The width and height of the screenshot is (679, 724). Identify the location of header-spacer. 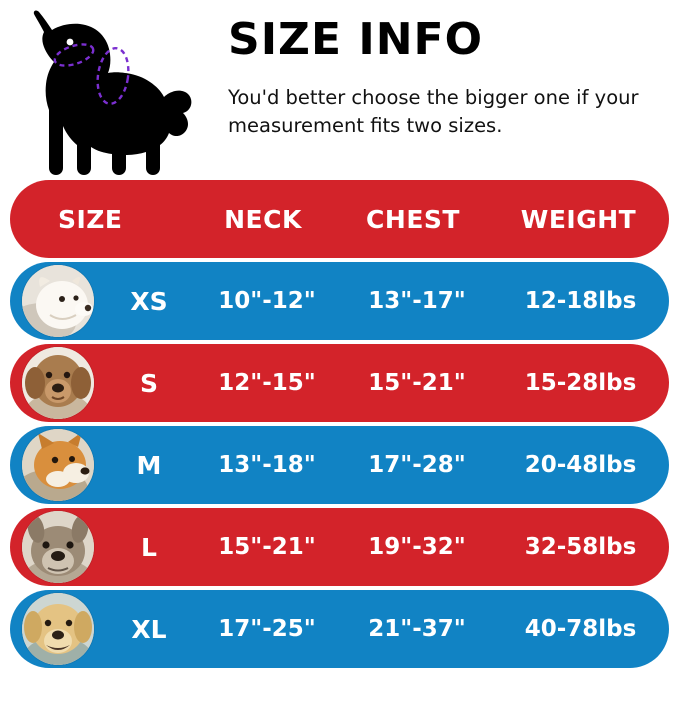
(34, 219).